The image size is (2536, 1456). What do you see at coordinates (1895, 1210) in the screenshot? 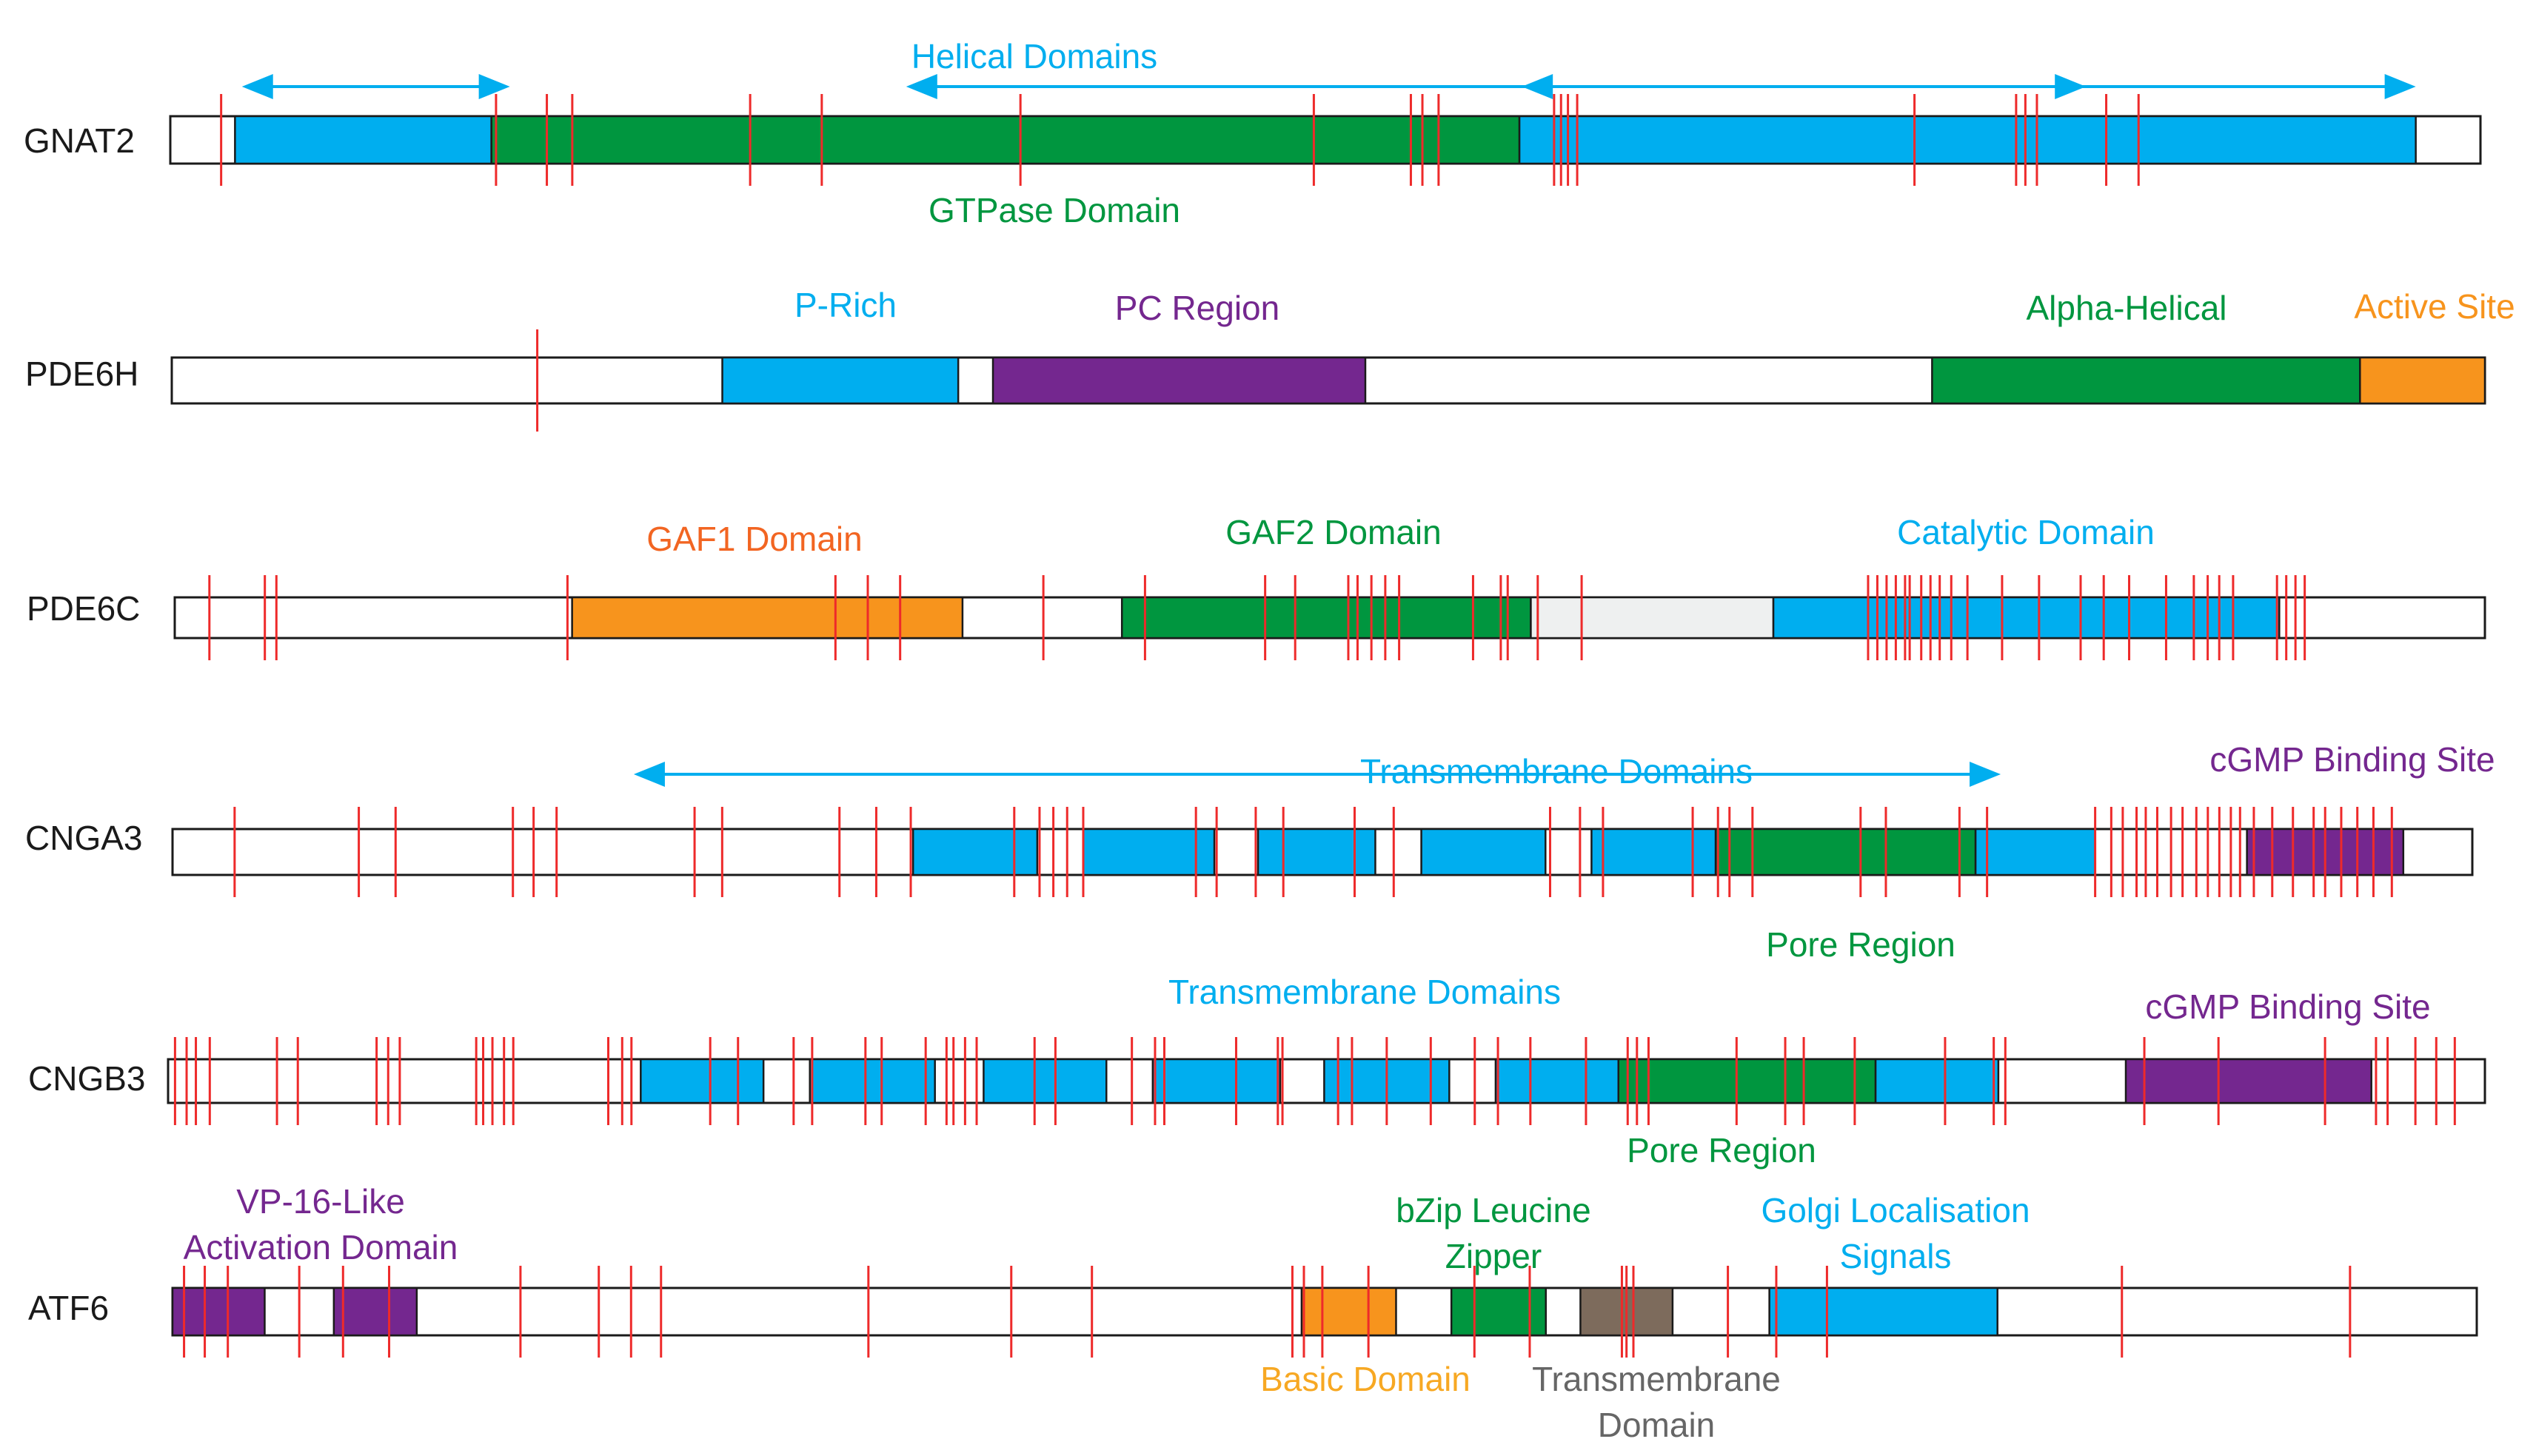
I see `label-line: Golgi Localisation` at bounding box center [1895, 1210].